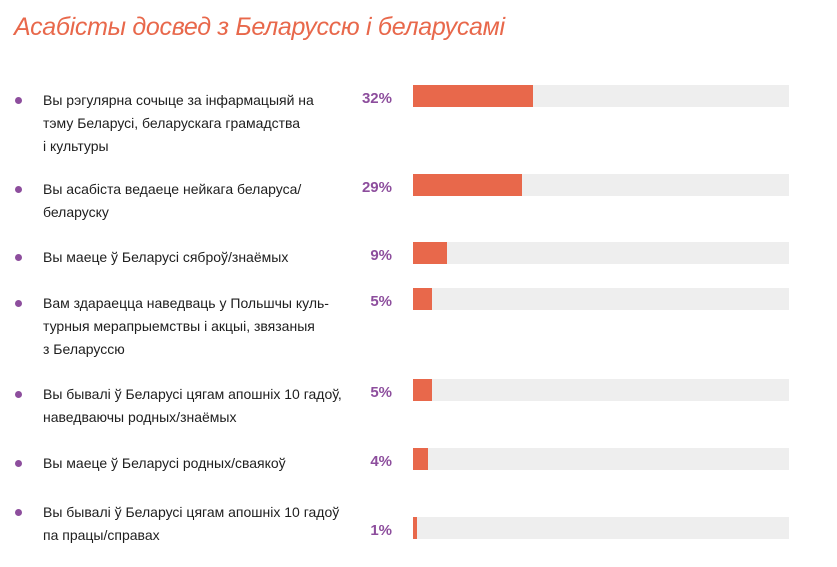 The width and height of the screenshot is (837, 567). I want to click on category-label-line: тэму Беларусі, беларускага грамадства, so click(172, 123).